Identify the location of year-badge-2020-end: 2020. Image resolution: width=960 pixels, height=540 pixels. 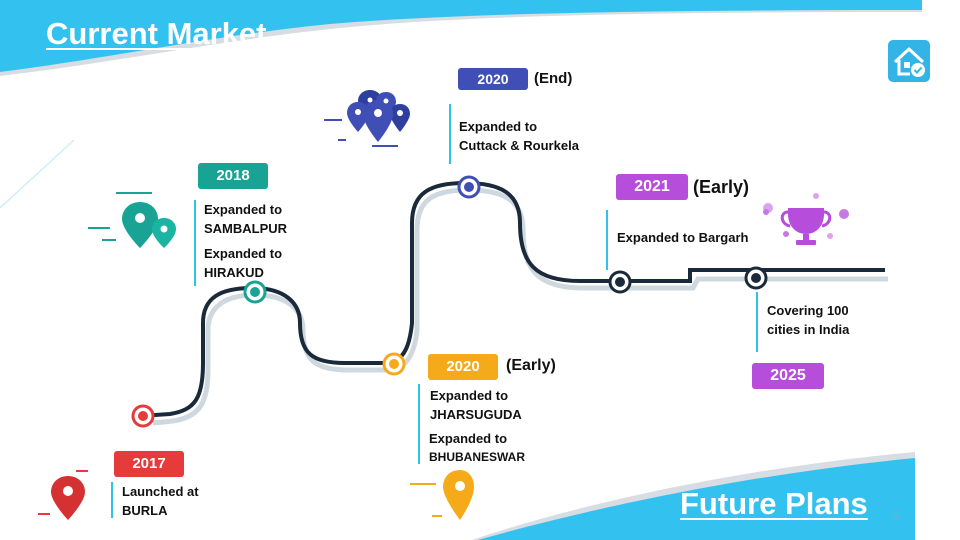
(493, 79).